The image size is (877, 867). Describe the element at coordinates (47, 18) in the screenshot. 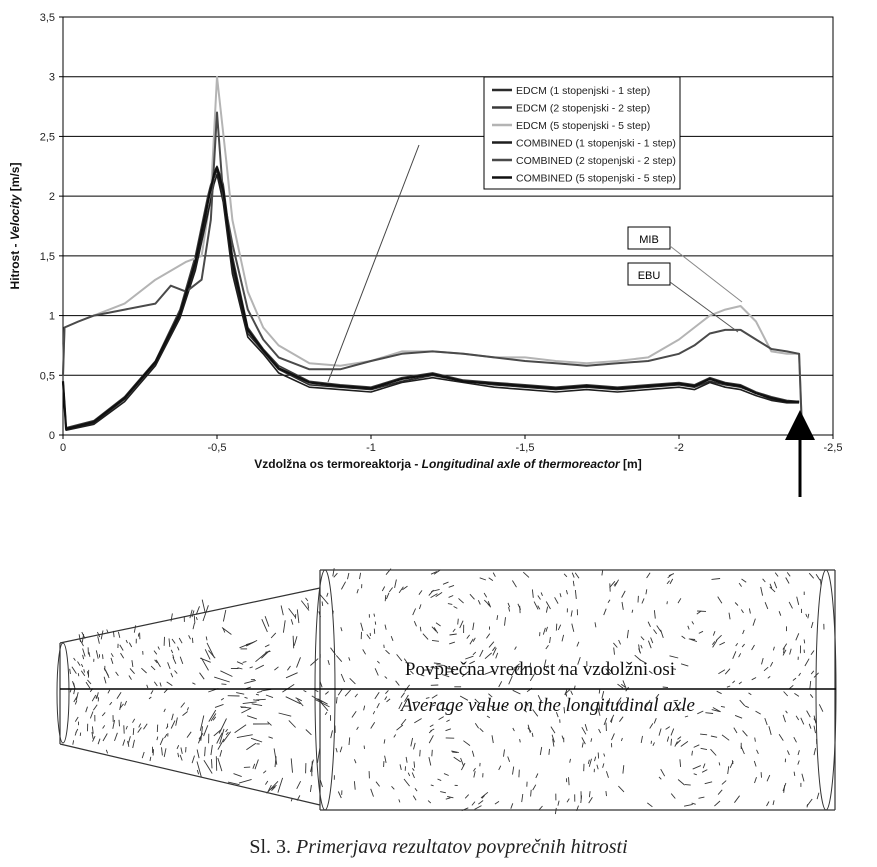

I see `y-tick-label: 3,5` at that location.